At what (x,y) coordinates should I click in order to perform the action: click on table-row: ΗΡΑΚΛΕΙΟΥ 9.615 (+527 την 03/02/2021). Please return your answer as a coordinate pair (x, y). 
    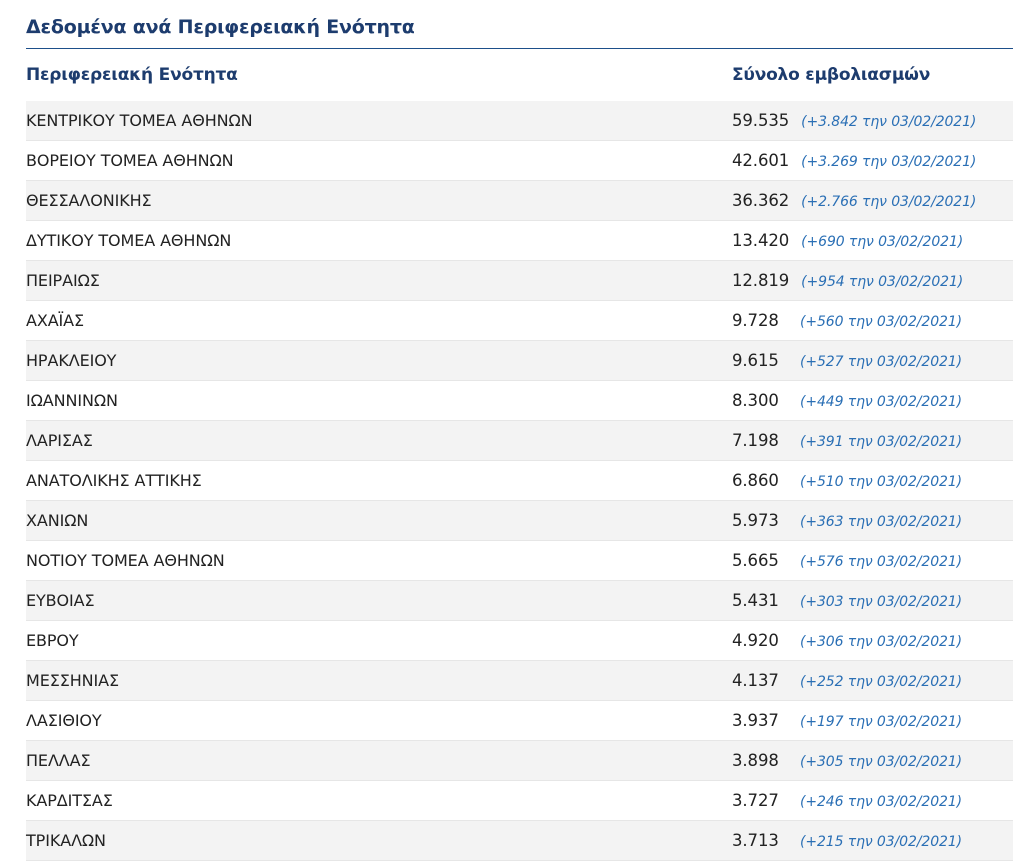
    Looking at the image, I should click on (519, 360).